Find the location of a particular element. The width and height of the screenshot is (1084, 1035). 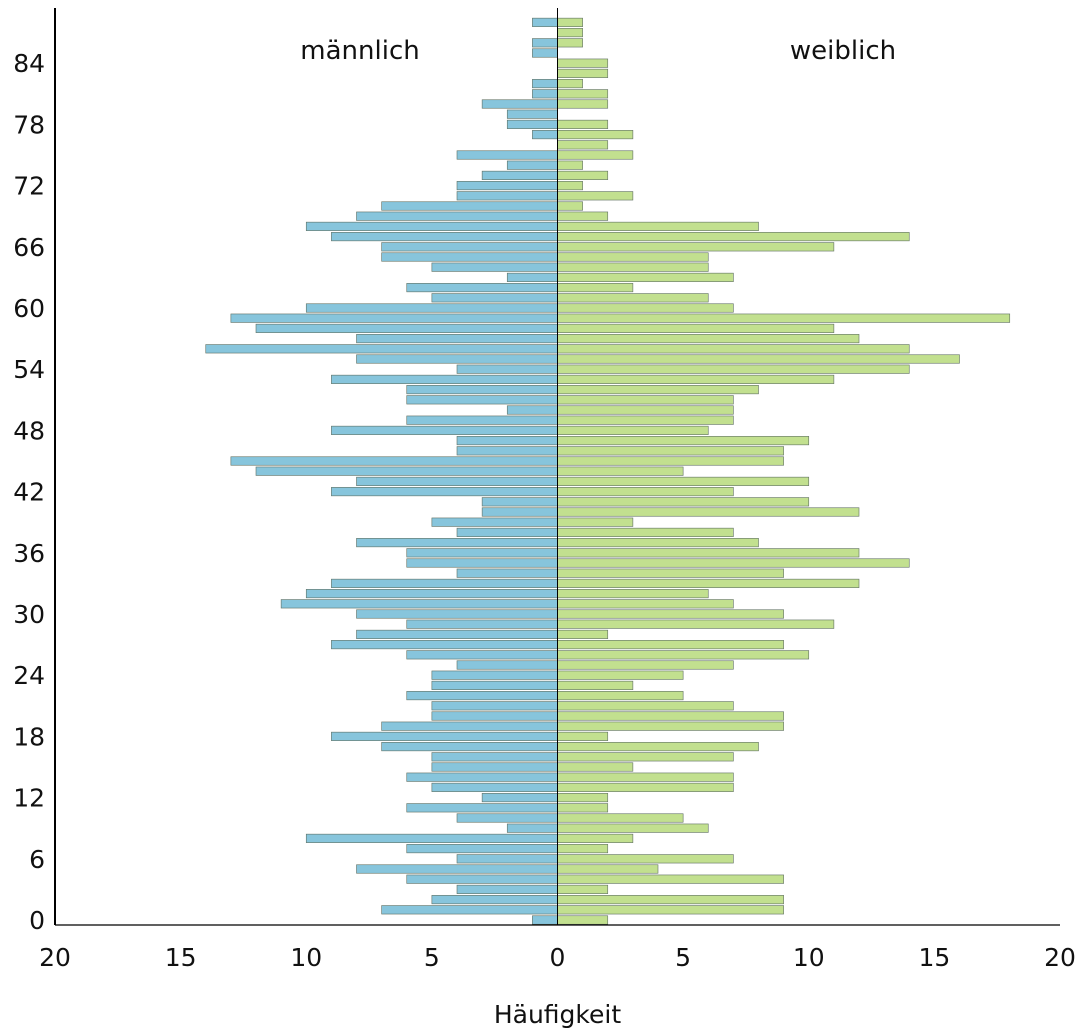

y-tick-label-84: 84 is located at coordinates (29, 63).